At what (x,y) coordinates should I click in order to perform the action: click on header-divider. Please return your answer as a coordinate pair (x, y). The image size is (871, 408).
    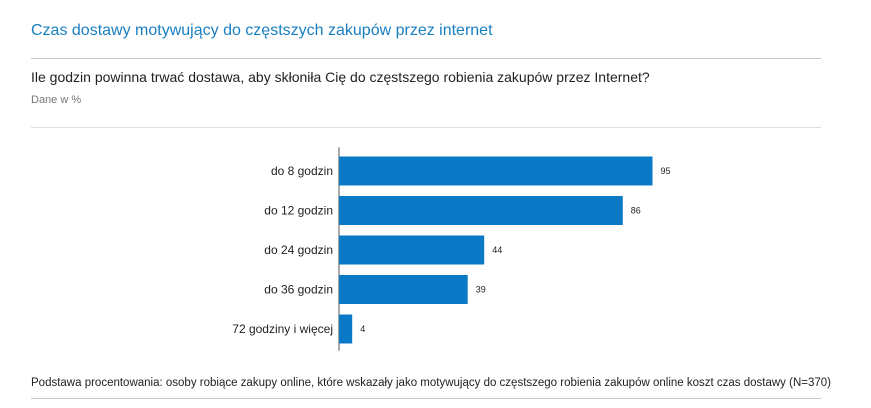
    Looking at the image, I should click on (426, 127).